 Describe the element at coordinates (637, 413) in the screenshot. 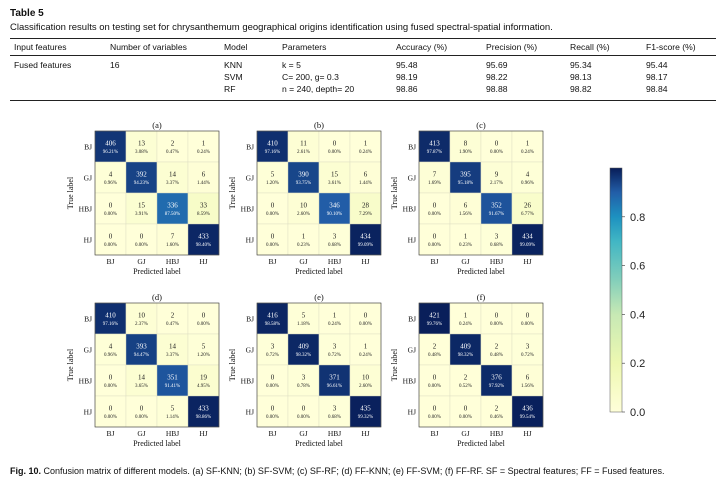

I see `colorbar-tick-label: 0.0` at that location.